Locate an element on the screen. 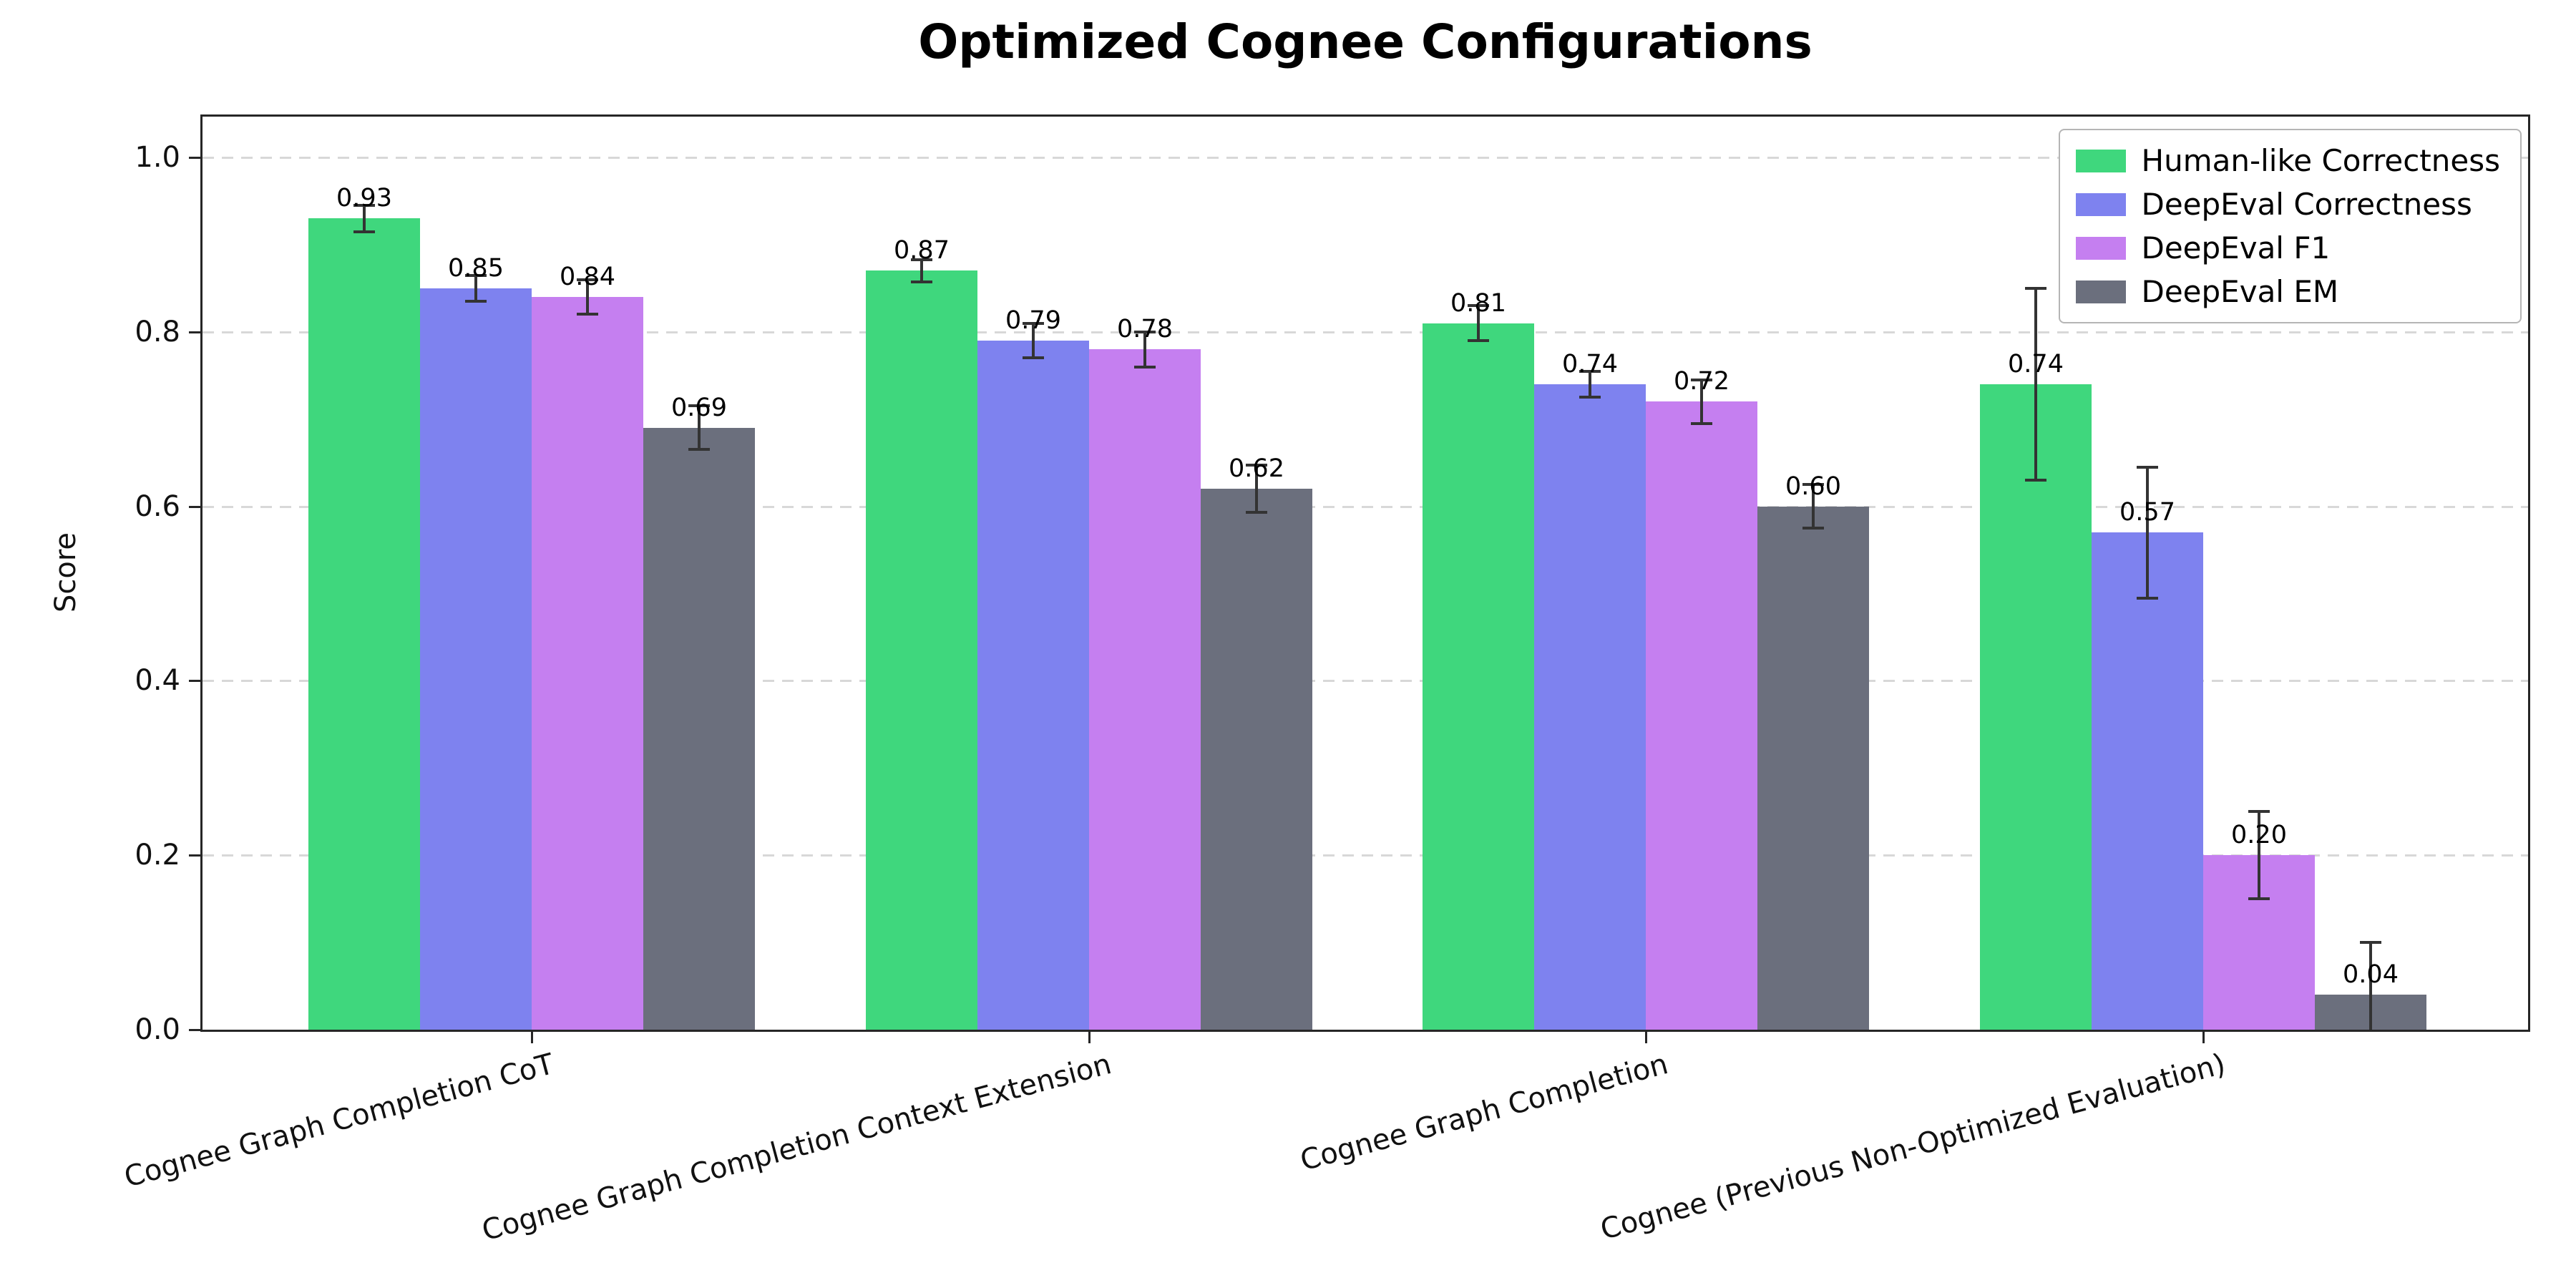 The width and height of the screenshot is (2576, 1288). y-tick-label: 0.0 is located at coordinates (157, 1029).